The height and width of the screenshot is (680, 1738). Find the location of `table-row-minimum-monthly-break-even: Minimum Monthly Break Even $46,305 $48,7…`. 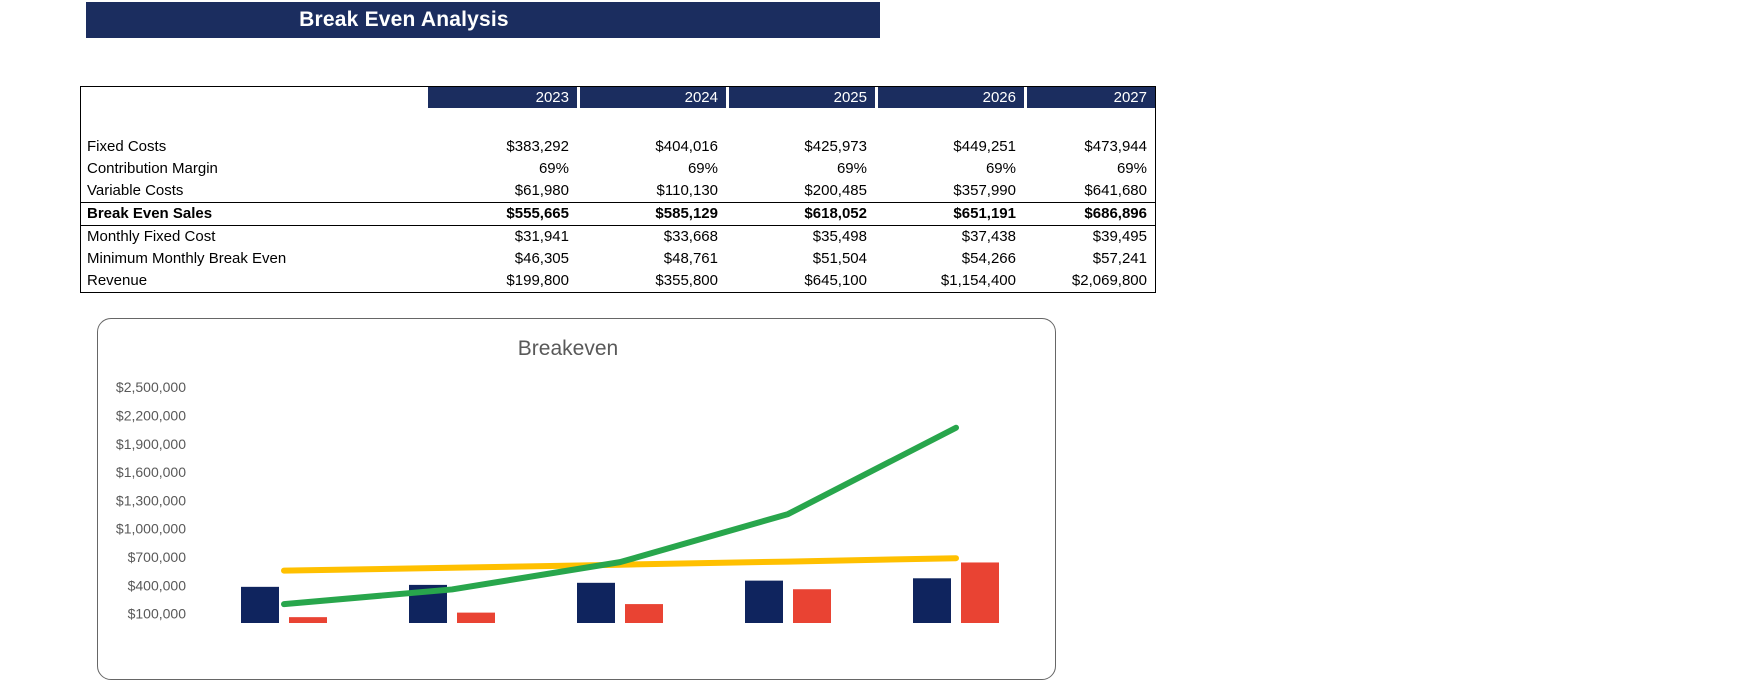

table-row-minimum-monthly-break-even: Minimum Monthly Break Even $46,305 $48,7… is located at coordinates (618, 259).